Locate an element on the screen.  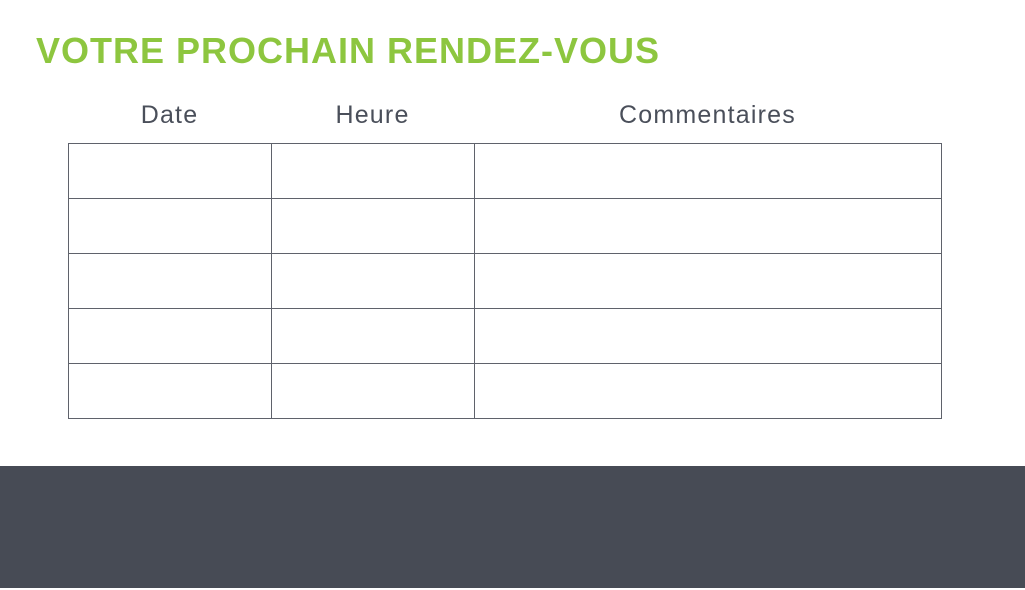
column-header-commentaires: Commentaires is located at coordinates (707, 115).